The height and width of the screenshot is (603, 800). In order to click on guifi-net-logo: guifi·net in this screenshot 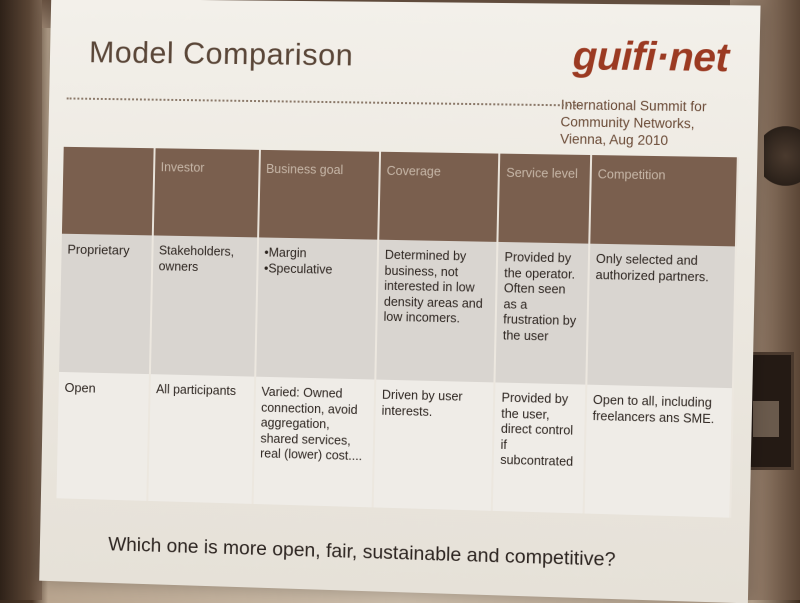, I will do `click(650, 57)`.